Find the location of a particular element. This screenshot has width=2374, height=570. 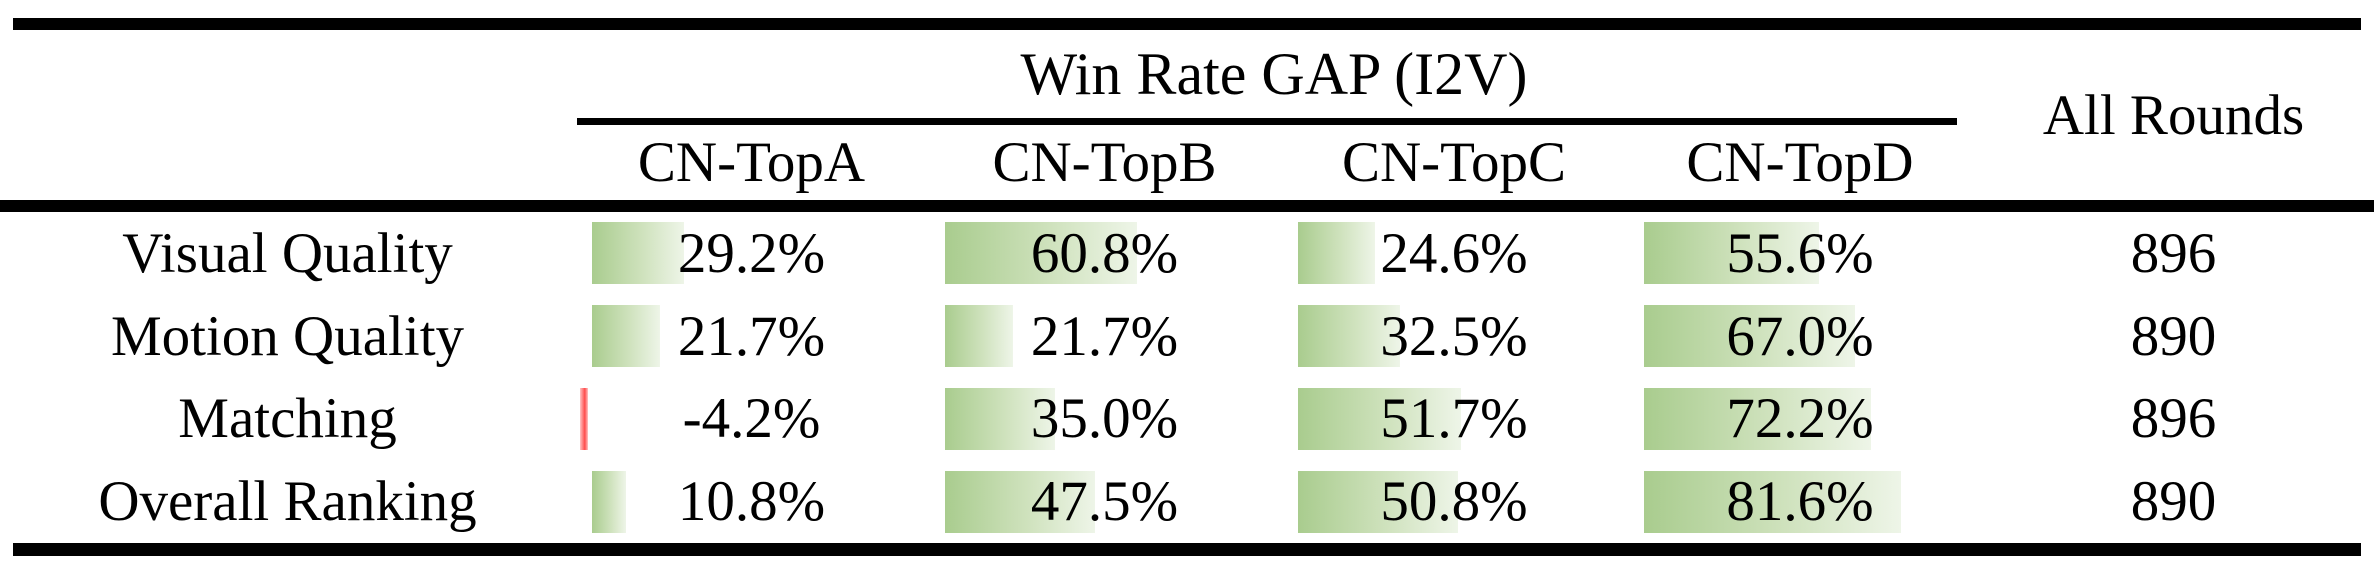

value-cell: 67.0% is located at coordinates (1800, 336).